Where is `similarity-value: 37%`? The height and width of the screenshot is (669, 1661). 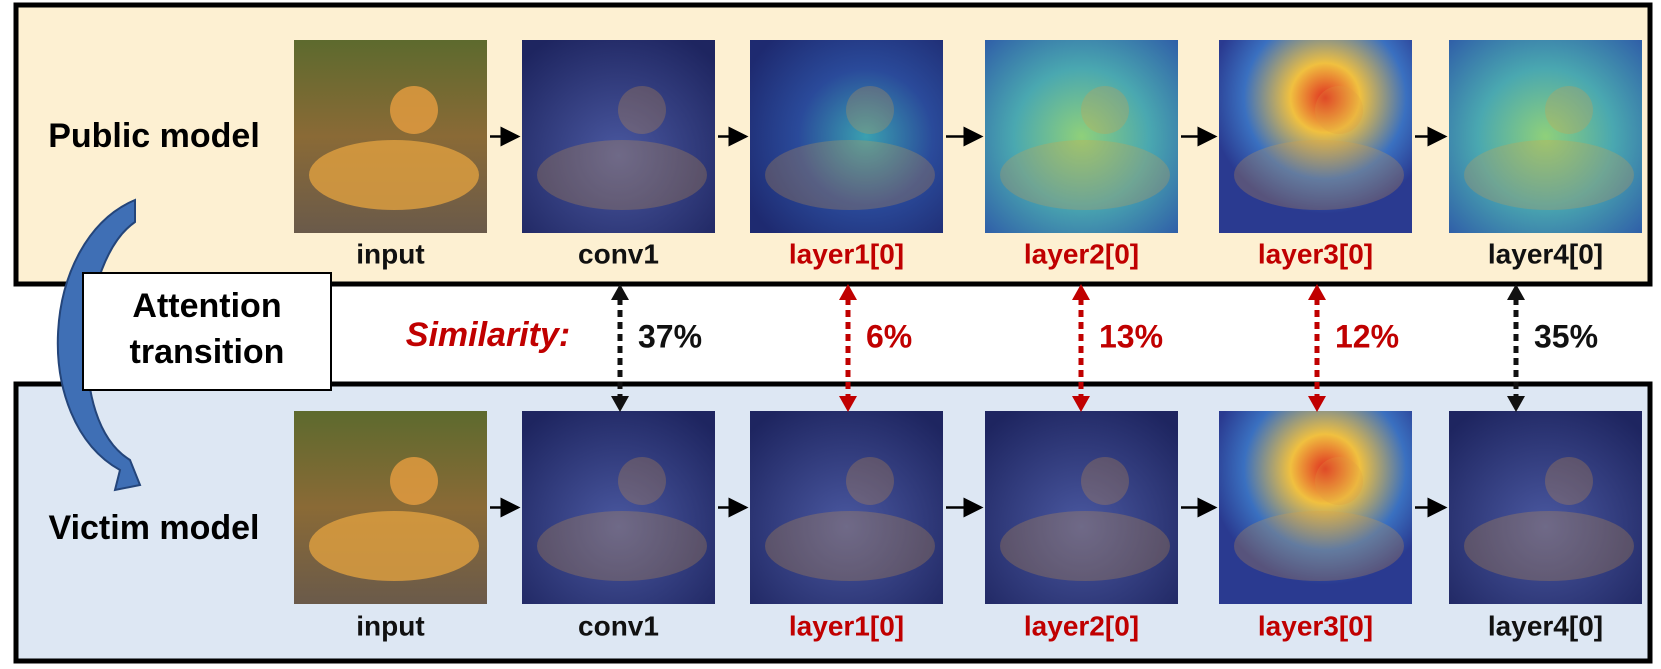 similarity-value: 37% is located at coordinates (670, 336).